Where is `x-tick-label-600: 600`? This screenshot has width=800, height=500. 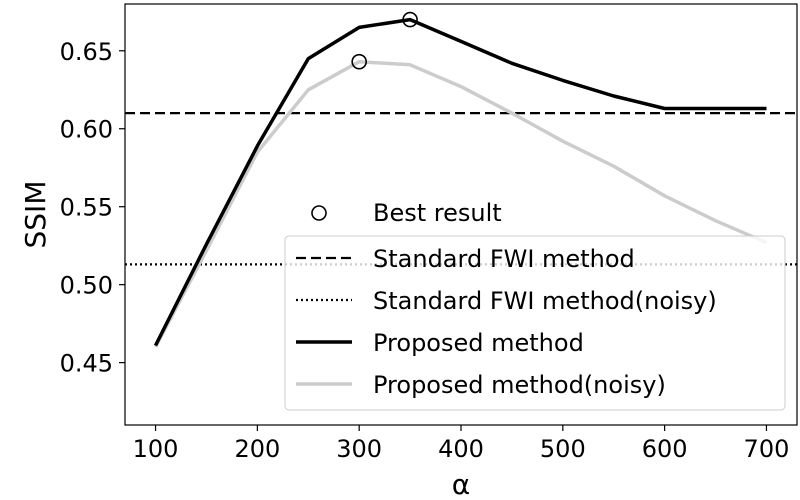 x-tick-label-600: 600 is located at coordinates (665, 449).